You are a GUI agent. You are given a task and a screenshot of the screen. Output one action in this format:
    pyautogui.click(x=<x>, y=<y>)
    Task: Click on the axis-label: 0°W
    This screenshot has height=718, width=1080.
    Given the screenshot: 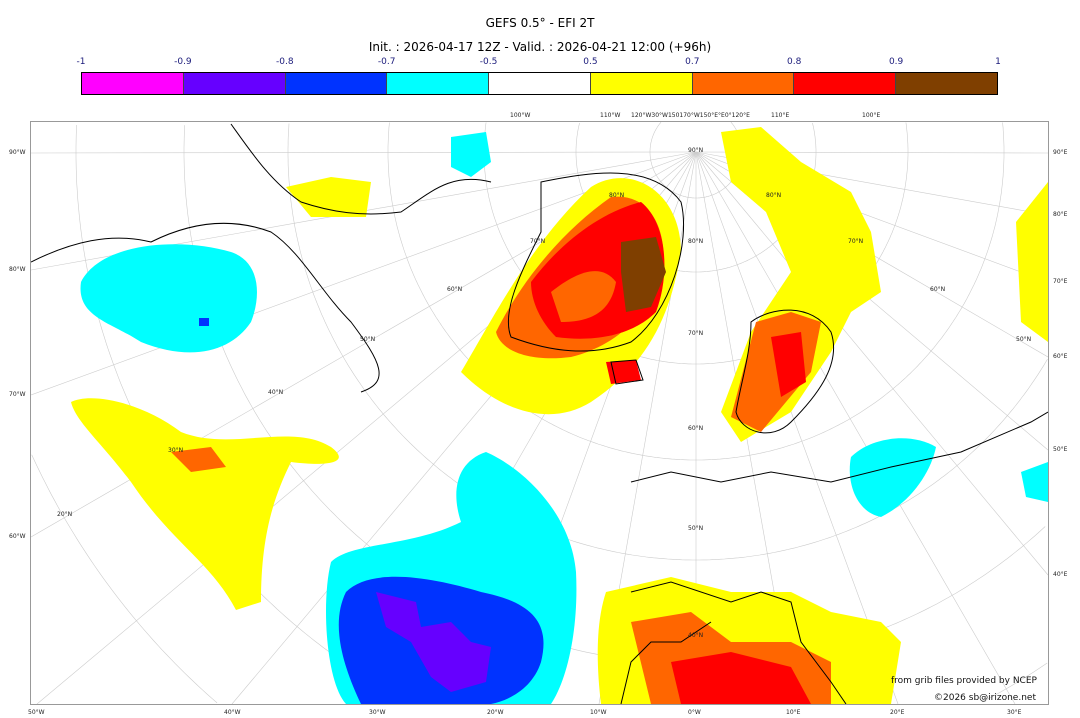 What is the action you would take?
    pyautogui.click(x=694, y=712)
    